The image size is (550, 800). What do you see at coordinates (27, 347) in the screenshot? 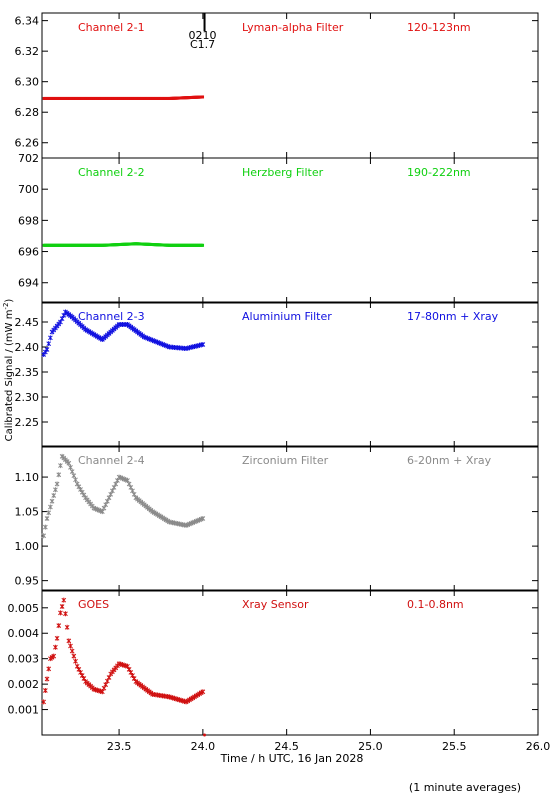
I see `y-tick-label: 2.40` at bounding box center [27, 347].